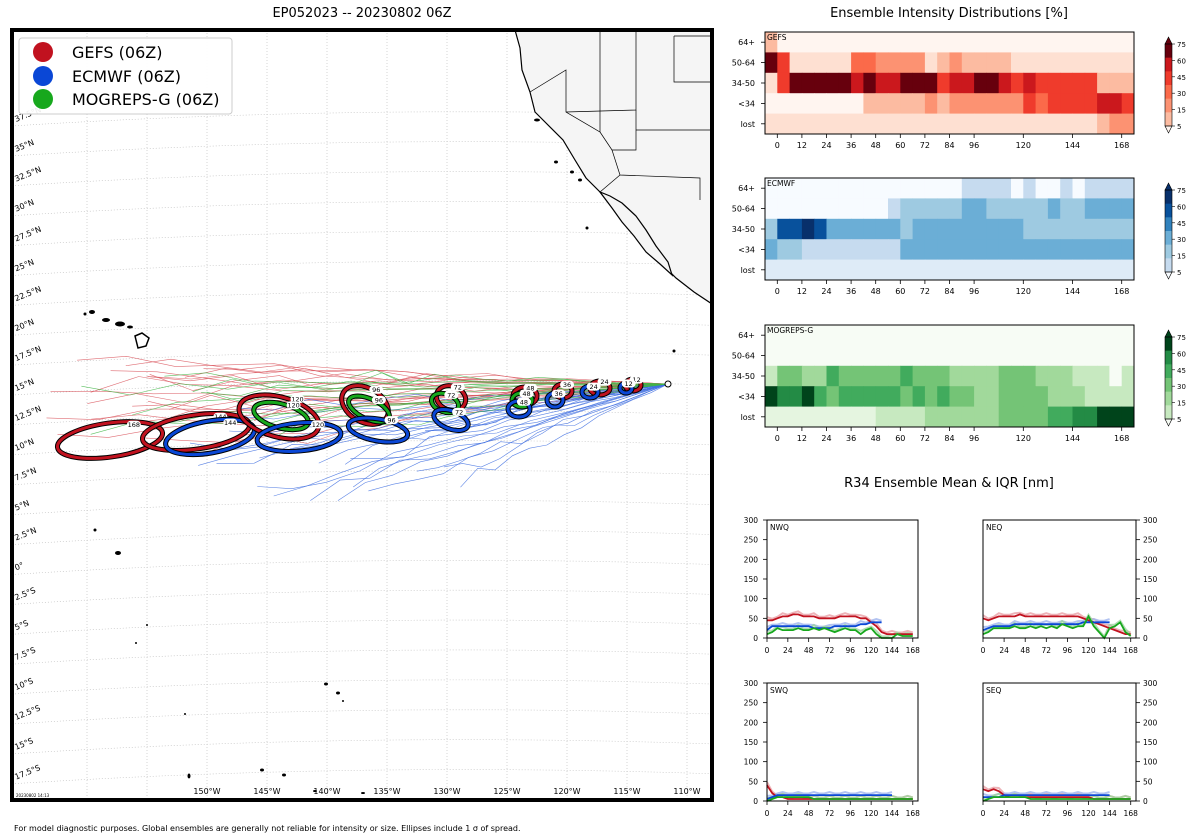 The height and width of the screenshot is (840, 1200). What do you see at coordinates (876, 291) in the screenshot?
I see `x-tick-label: 48` at bounding box center [876, 291].